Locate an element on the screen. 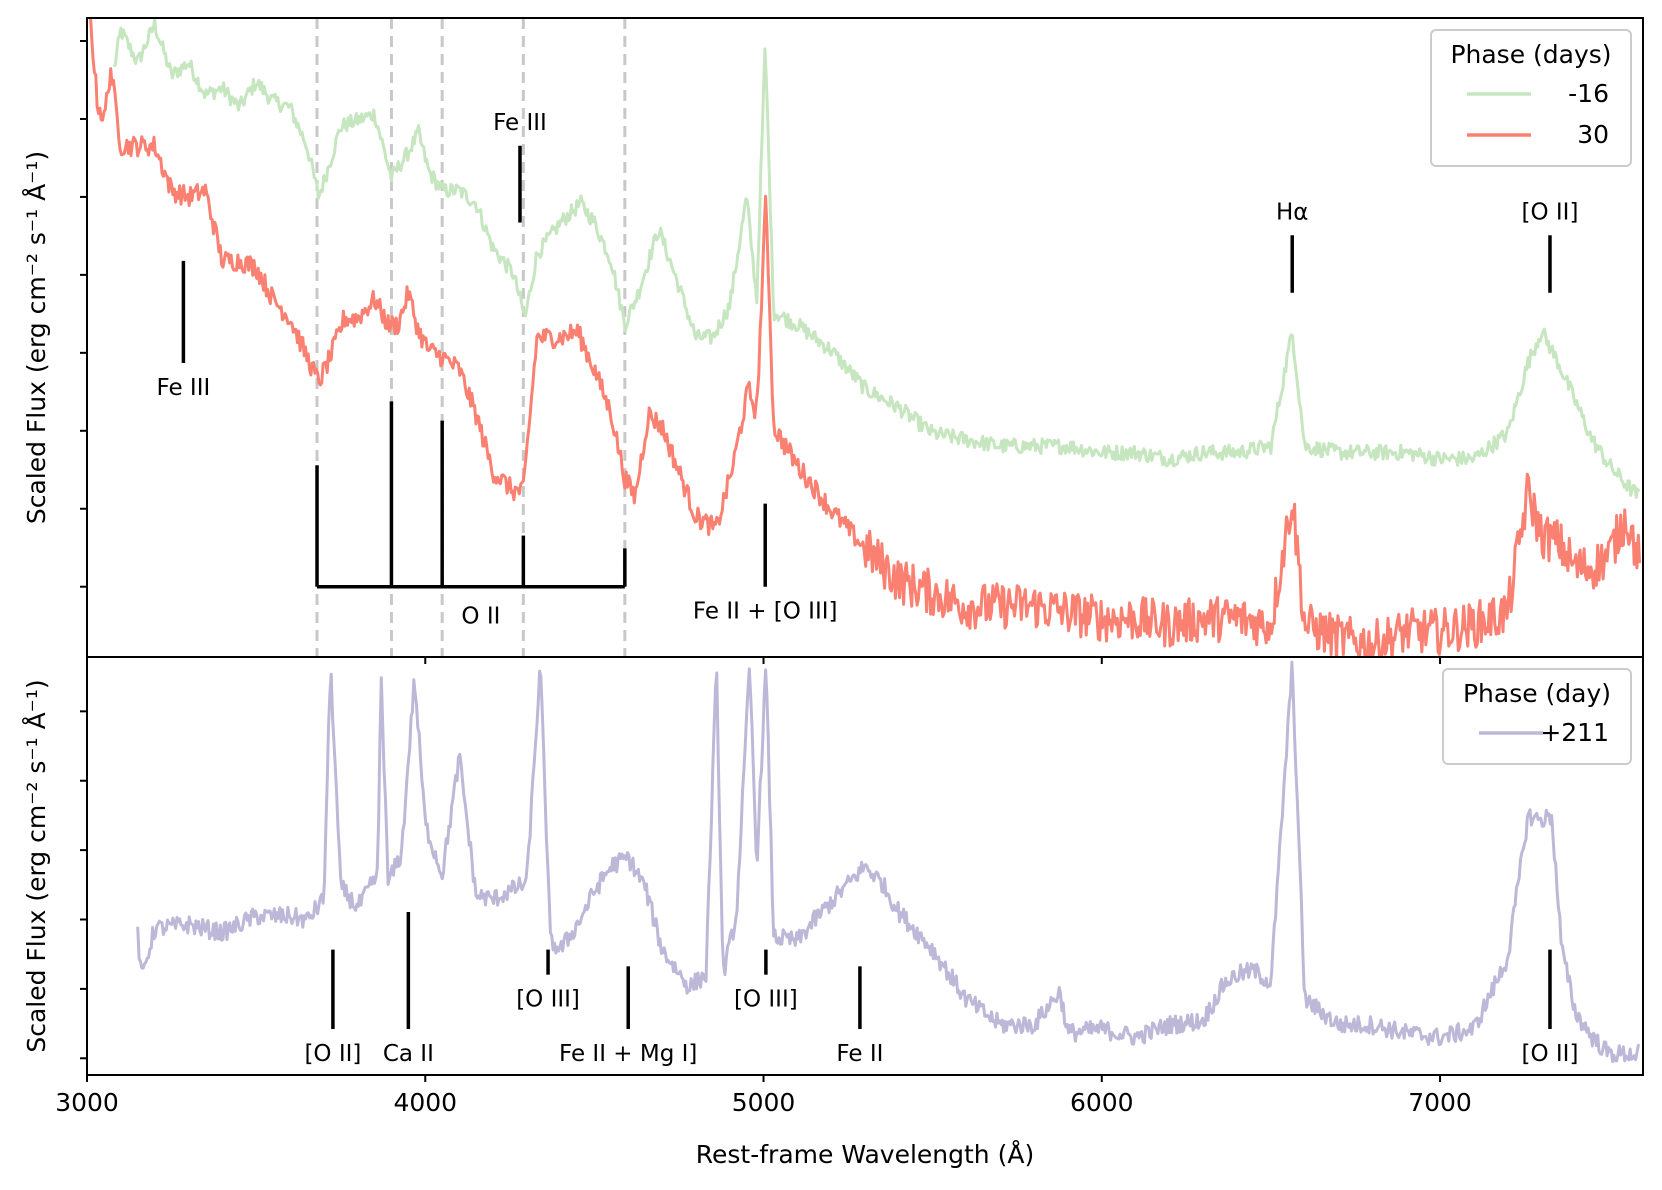 This screenshot has height=1190, width=1662. legend-title: Phase (day) is located at coordinates (1537, 693).